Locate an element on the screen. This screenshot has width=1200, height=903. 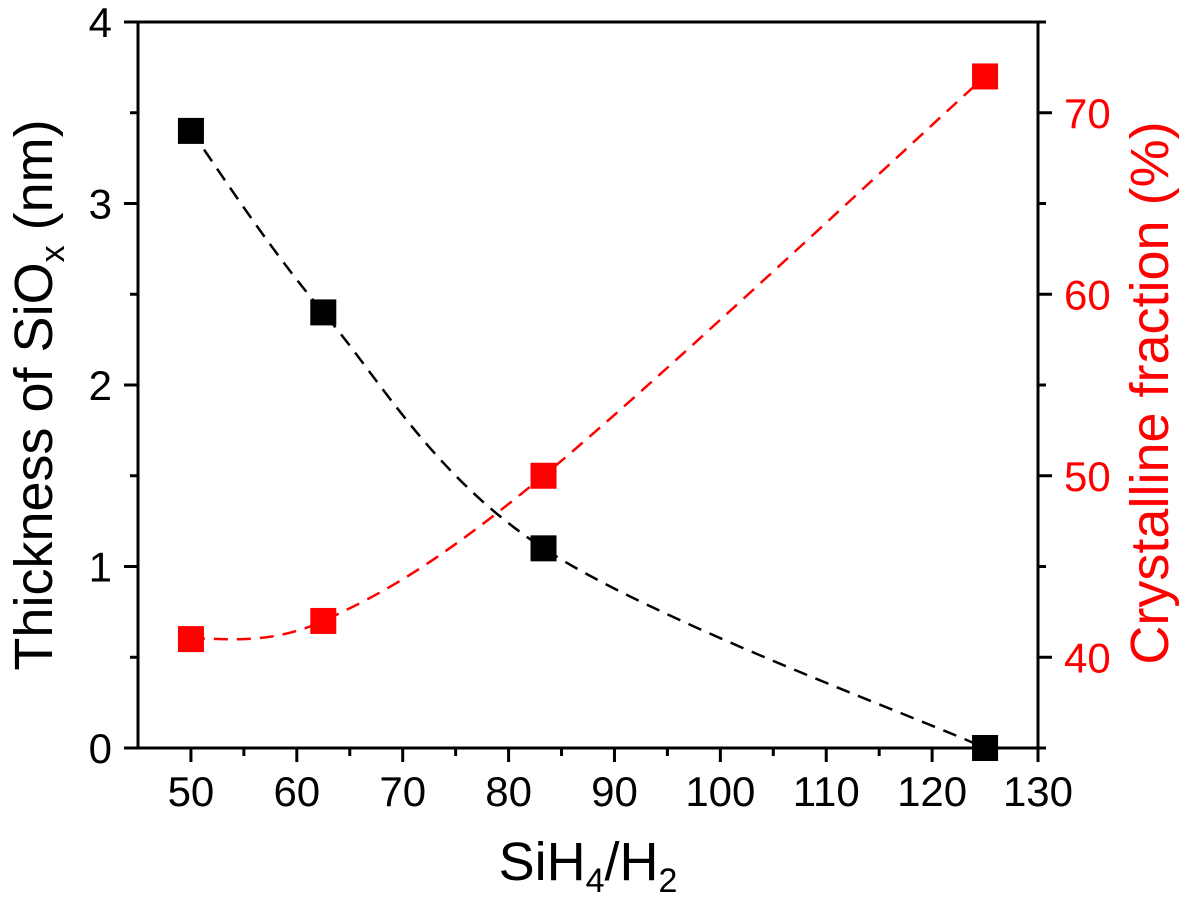
y-right-axis-title: Crystalline fraction (%) is located at coordinates (1150, 392).